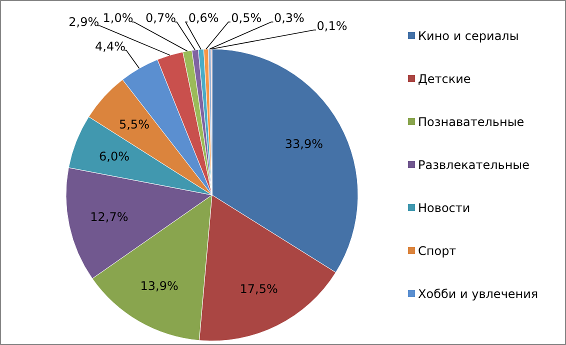  What do you see at coordinates (259, 289) in the screenshot?
I see `data-label: 17,5%` at bounding box center [259, 289].